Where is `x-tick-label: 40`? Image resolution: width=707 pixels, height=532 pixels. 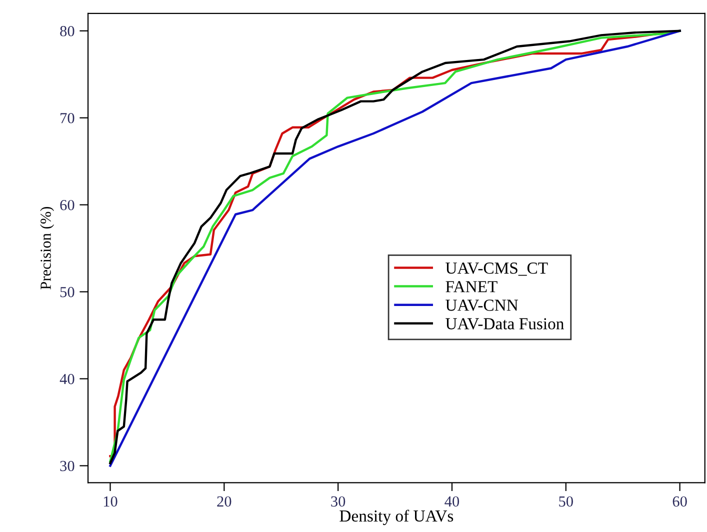
x-tick-label: 40 is located at coordinates (452, 501).